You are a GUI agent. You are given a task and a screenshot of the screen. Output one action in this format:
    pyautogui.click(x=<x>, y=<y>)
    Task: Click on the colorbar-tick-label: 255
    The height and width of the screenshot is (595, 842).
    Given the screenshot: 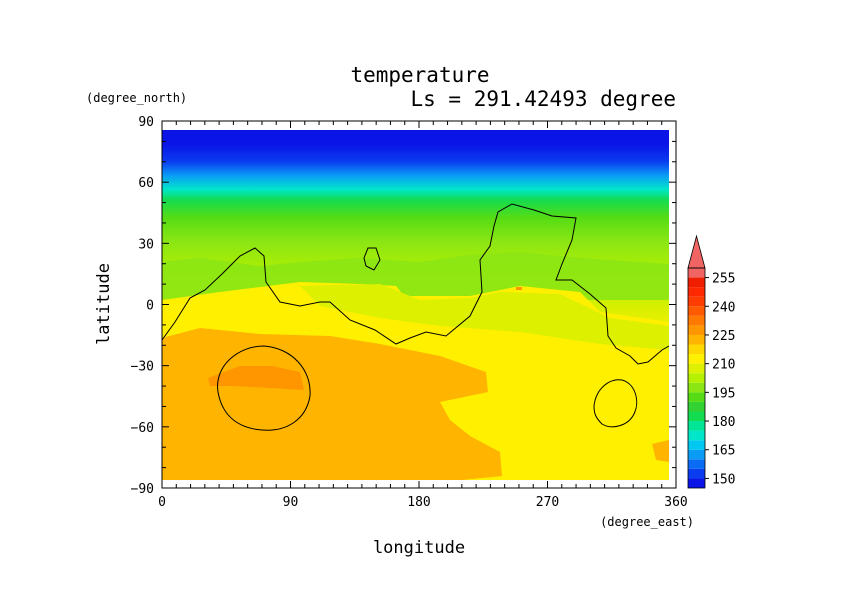 What is the action you would take?
    pyautogui.click(x=723, y=279)
    